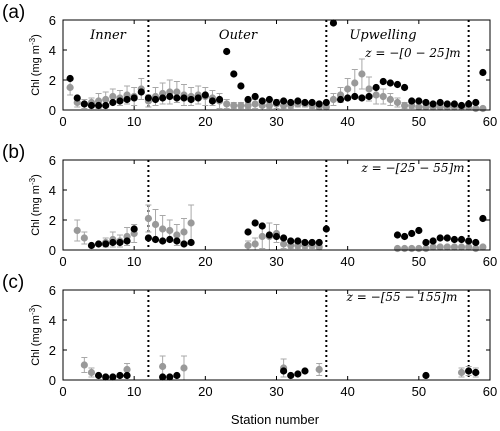  I want to click on depth-label: z = −[0 − 25]m, so click(412, 53).